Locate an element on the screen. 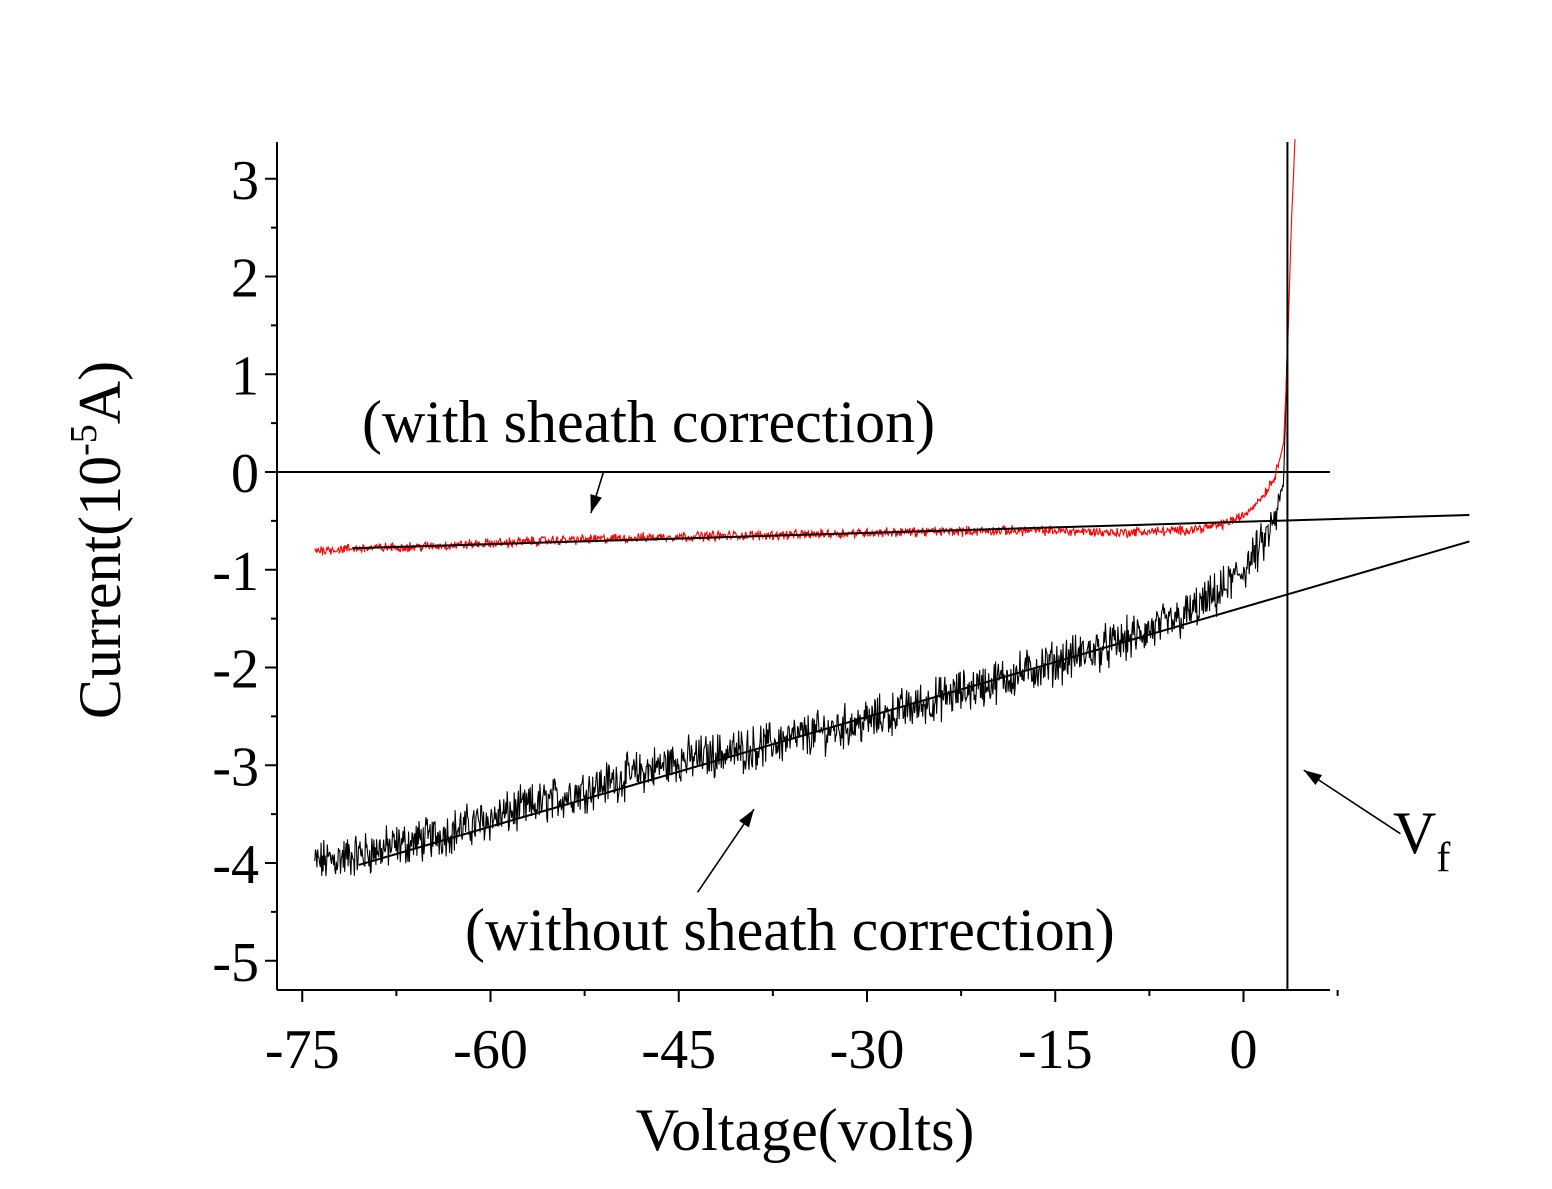  annotation-vf-main: V is located at coordinates (1414, 833).